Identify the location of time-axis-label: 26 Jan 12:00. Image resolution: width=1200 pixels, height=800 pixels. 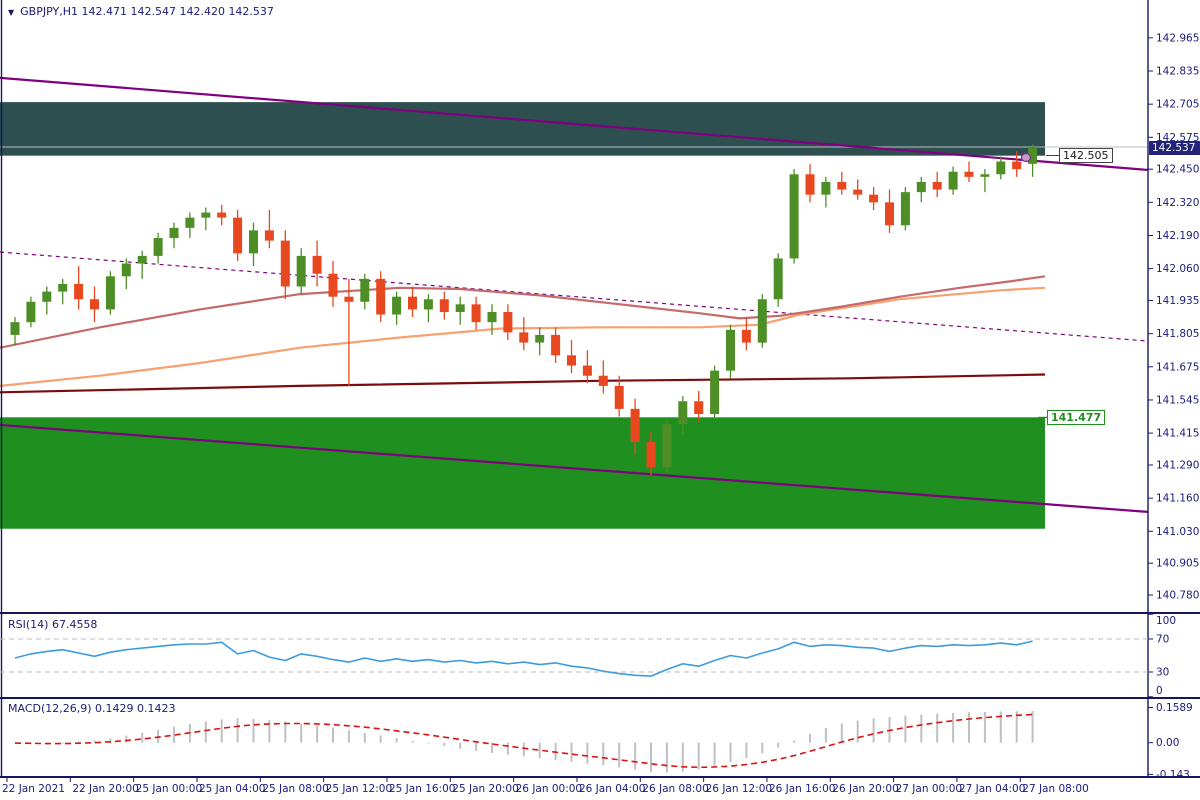
(739, 789).